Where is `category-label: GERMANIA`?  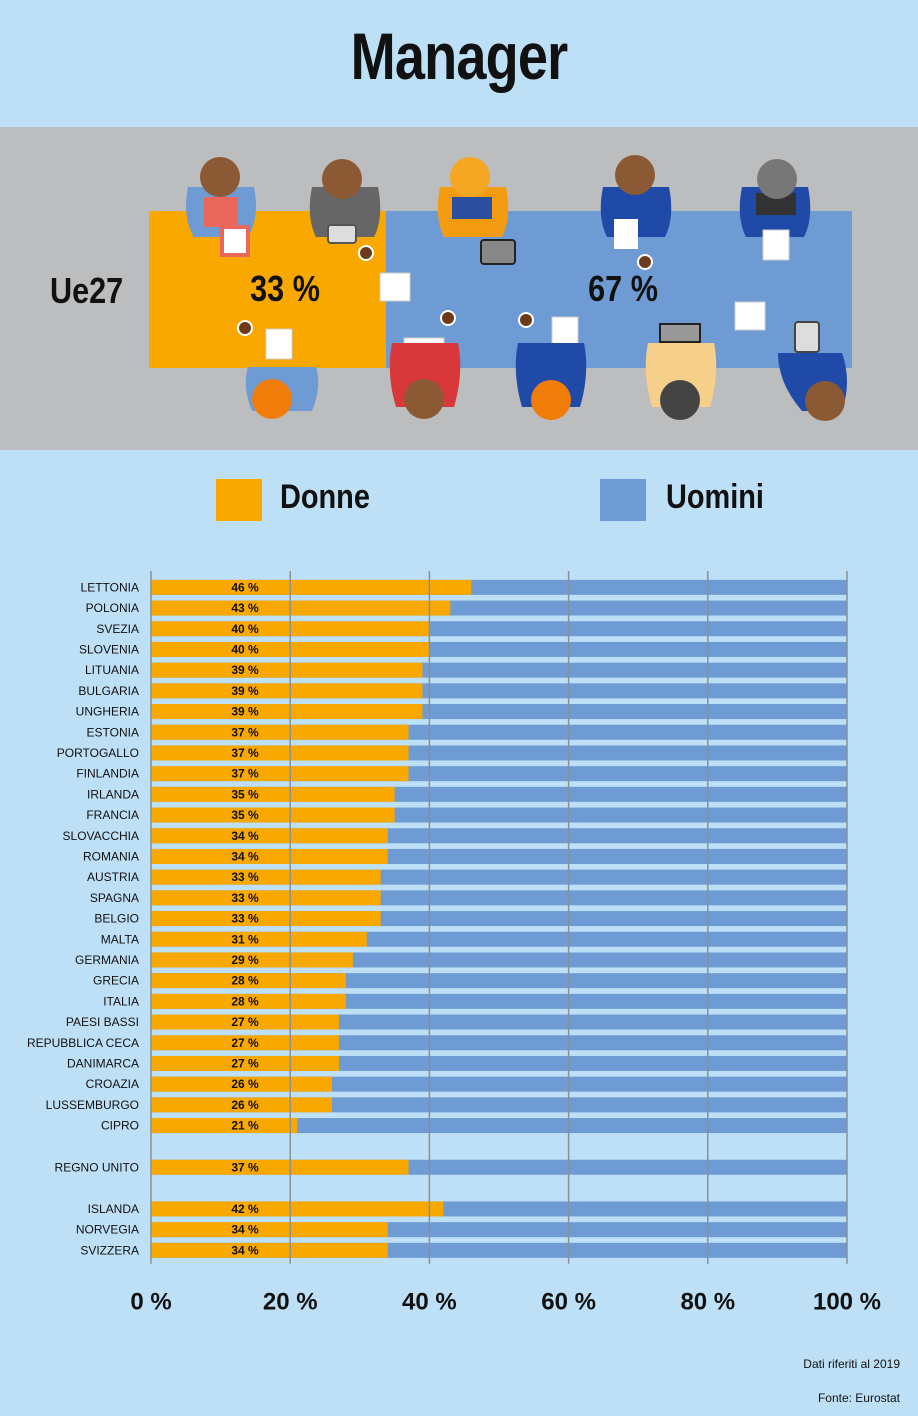 category-label: GERMANIA is located at coordinates (107, 960).